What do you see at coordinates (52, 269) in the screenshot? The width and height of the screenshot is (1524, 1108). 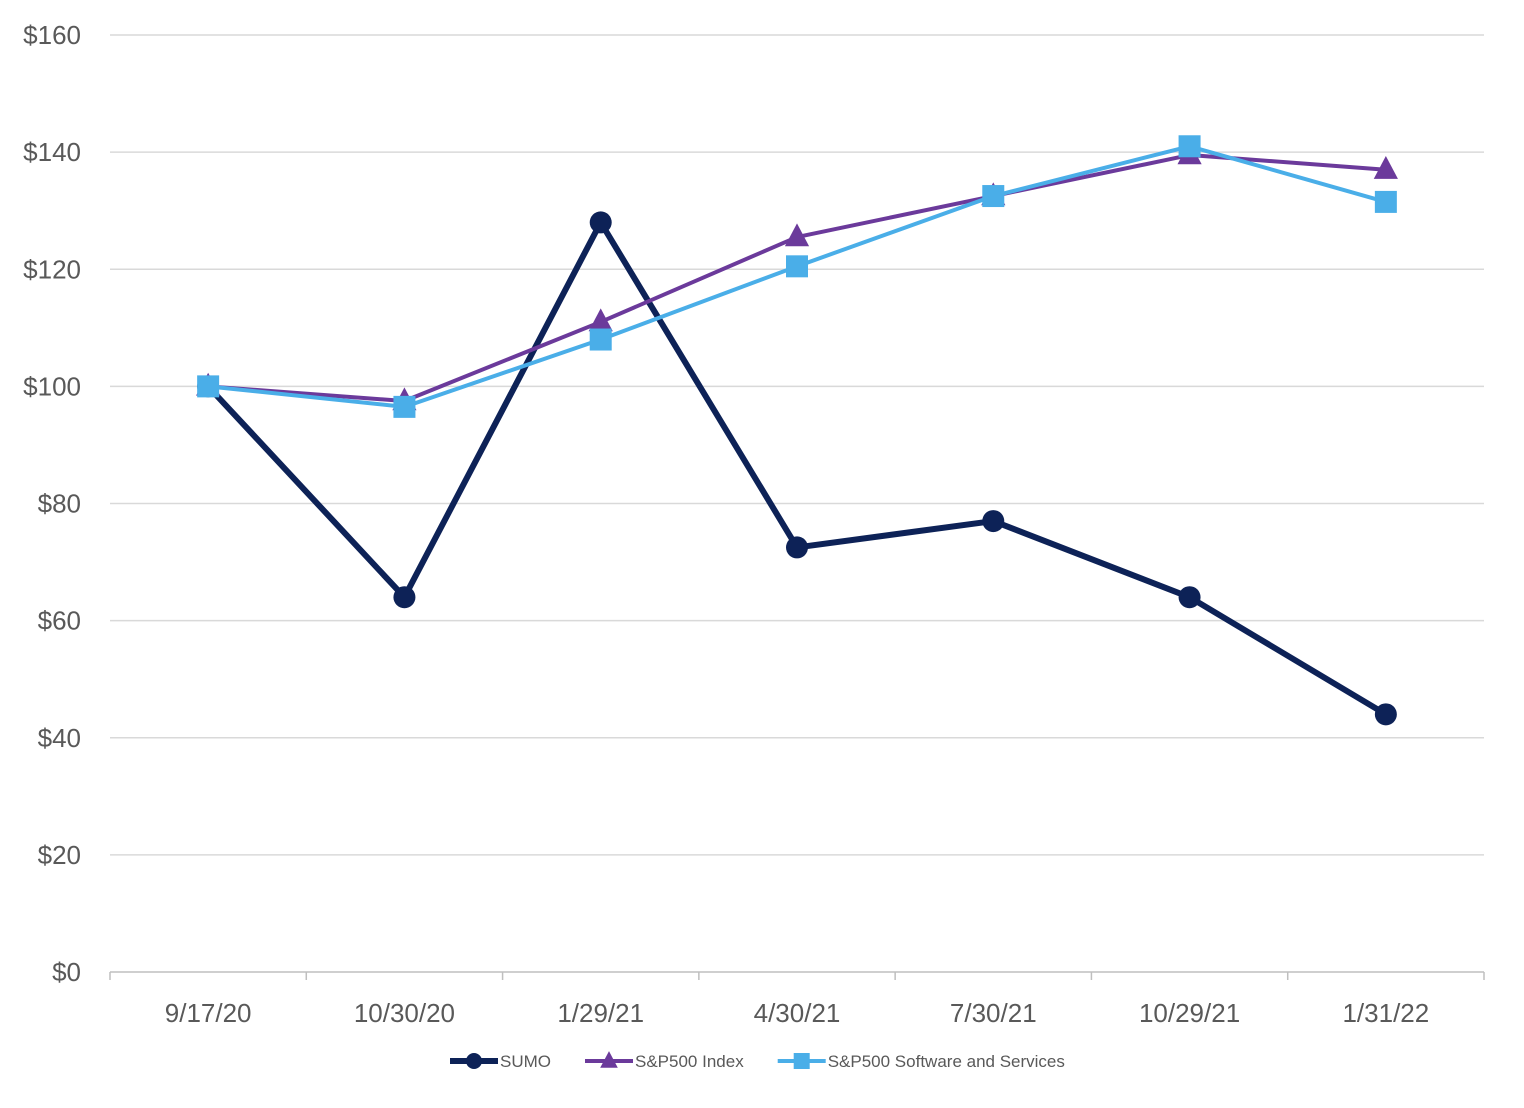 I see `y-tick-label: $120` at bounding box center [52, 269].